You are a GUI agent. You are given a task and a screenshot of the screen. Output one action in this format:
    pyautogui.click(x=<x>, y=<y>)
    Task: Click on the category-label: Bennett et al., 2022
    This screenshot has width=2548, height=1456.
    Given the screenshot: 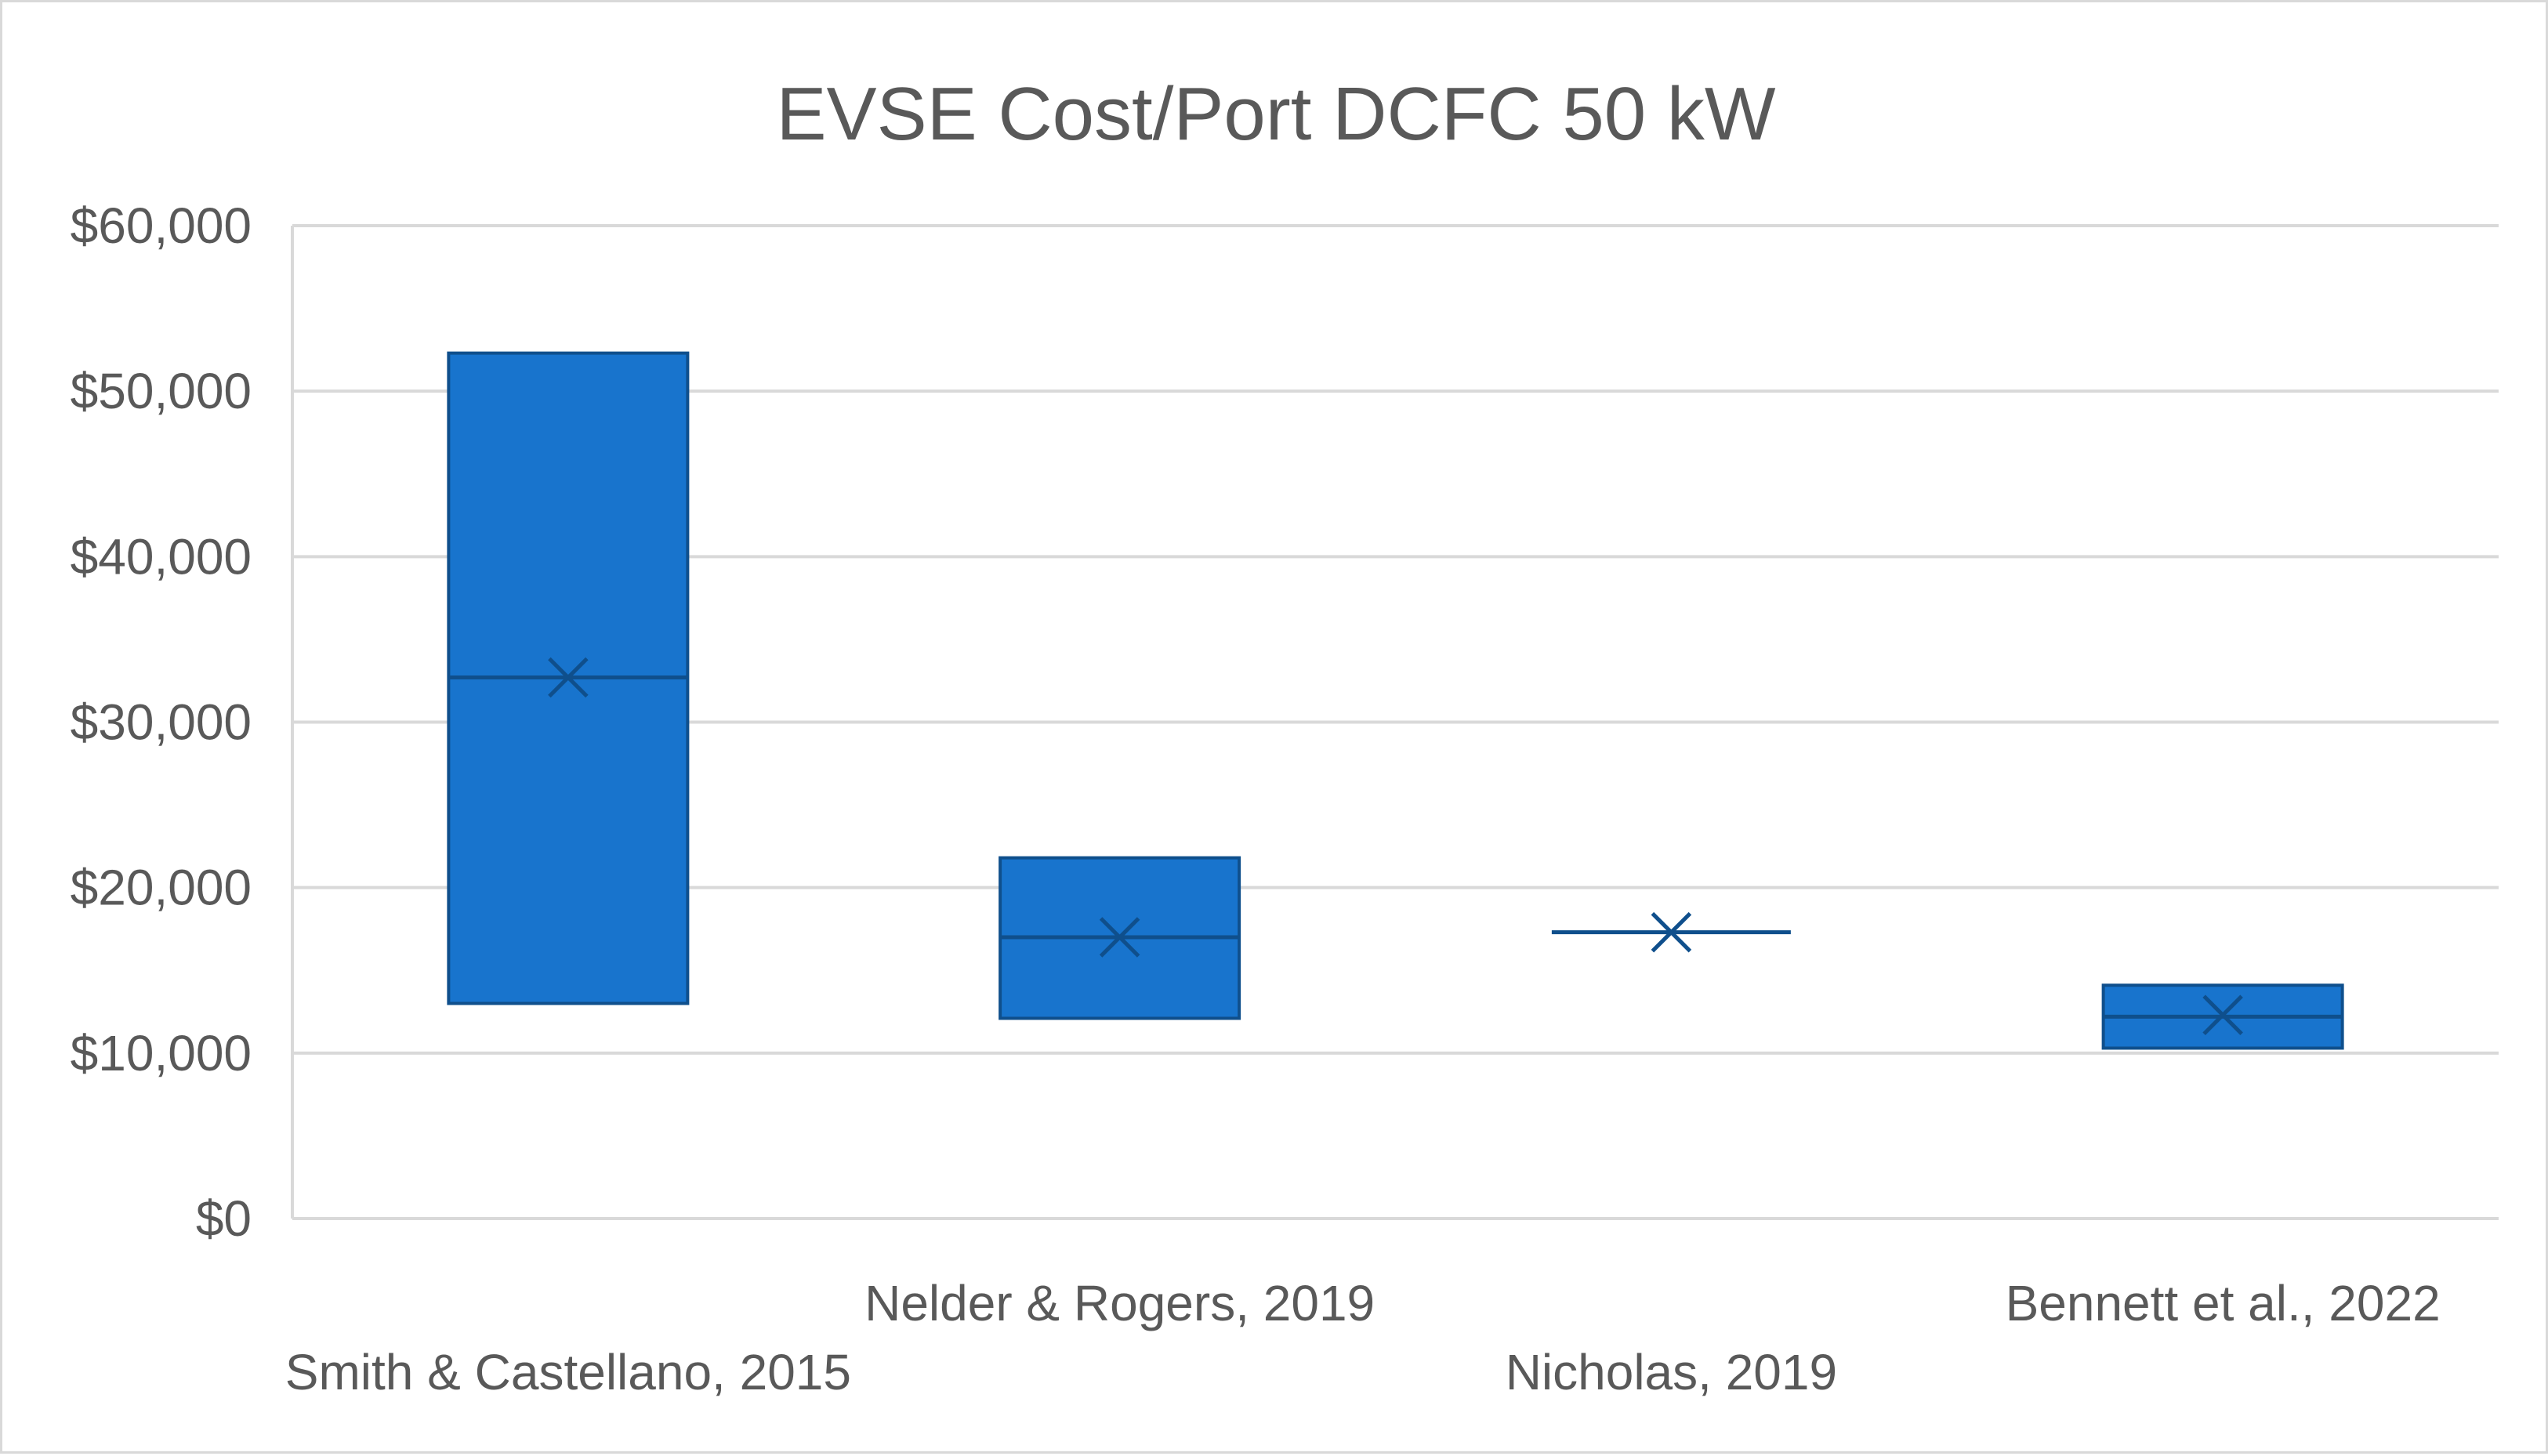 What is the action you would take?
    pyautogui.click(x=2223, y=1303)
    